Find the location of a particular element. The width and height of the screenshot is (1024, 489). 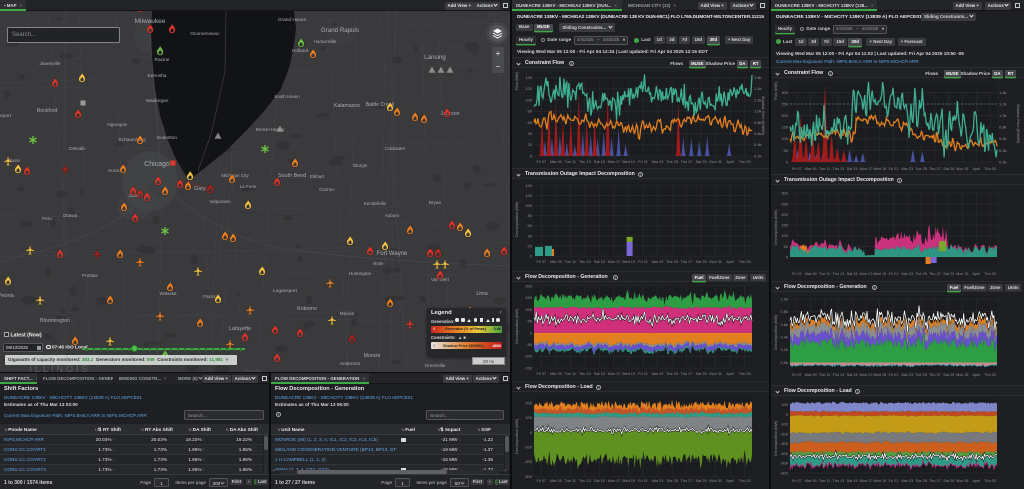

svg-text: Huntington is located at coordinates (360, 273).